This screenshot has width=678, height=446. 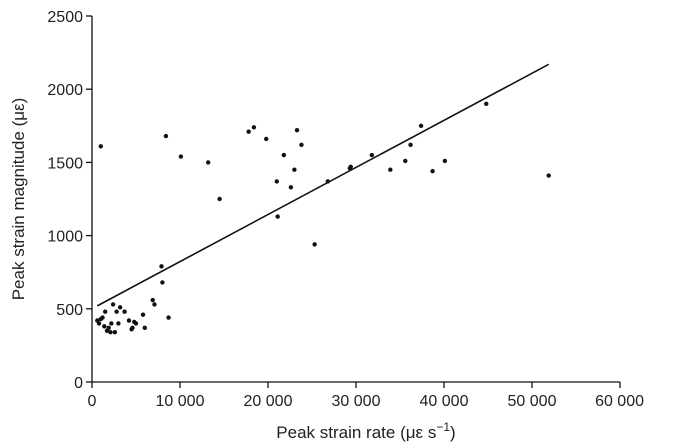 I want to click on x-axis-title-superscript: −1, so click(x=443, y=427).